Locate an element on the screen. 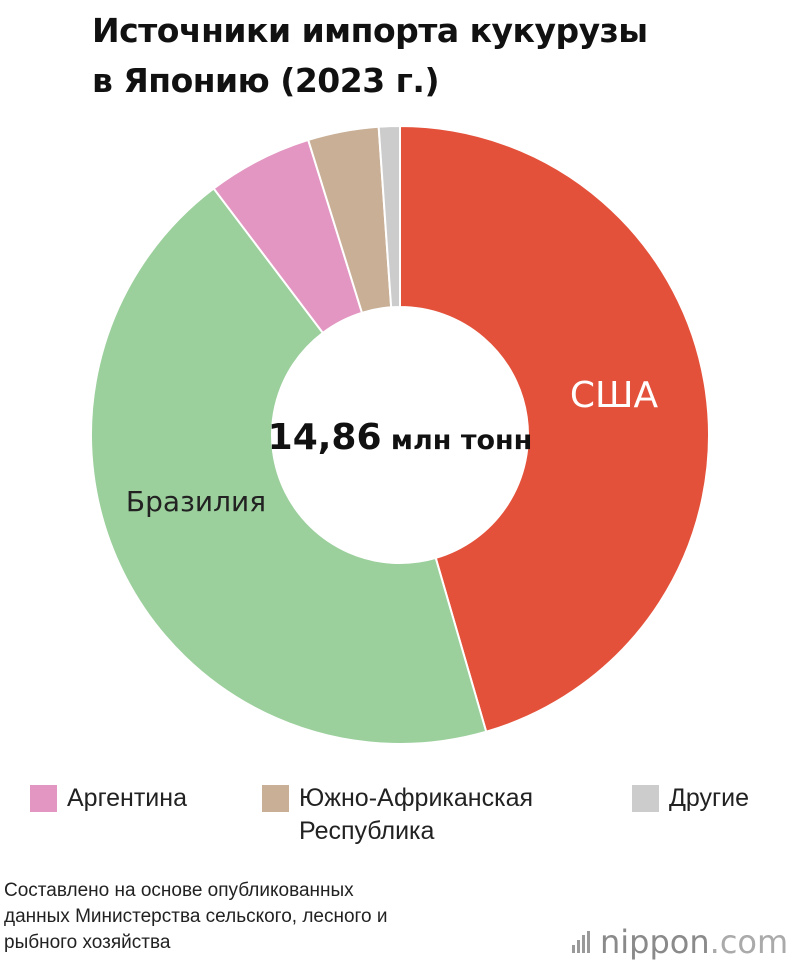  source-note-line-2: данных Министерства сельского, лесного и is located at coordinates (196, 916).